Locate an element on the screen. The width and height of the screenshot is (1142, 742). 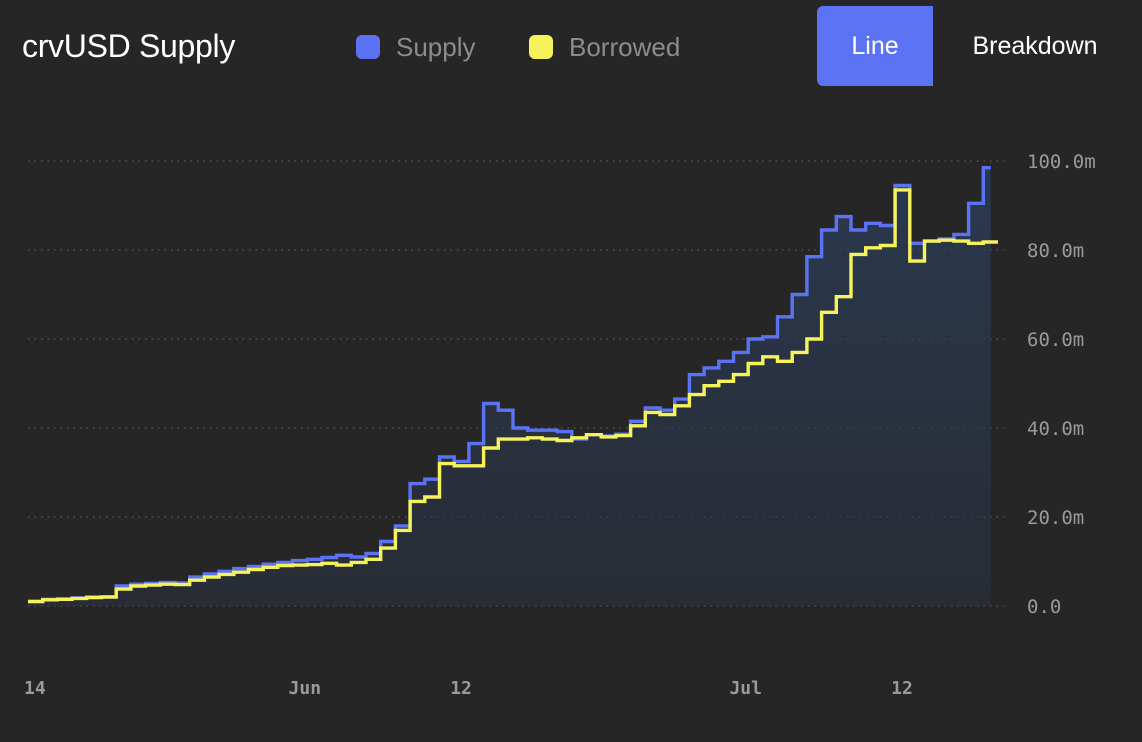
tab-line: Line is located at coordinates (875, 46).